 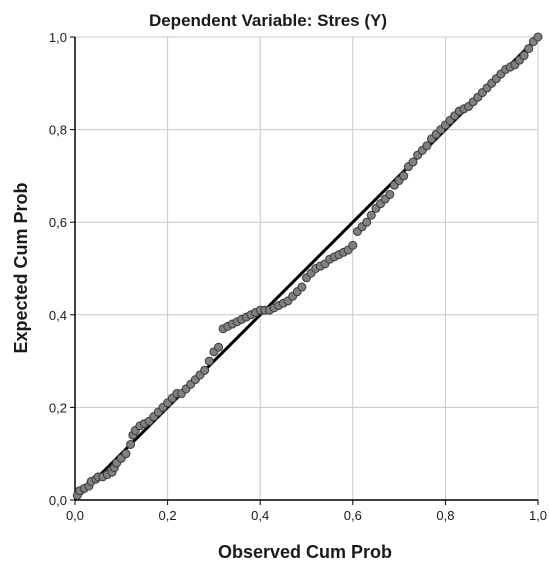 What do you see at coordinates (305, 552) in the screenshot?
I see `x-axis-title: Observed Cum Prob` at bounding box center [305, 552].